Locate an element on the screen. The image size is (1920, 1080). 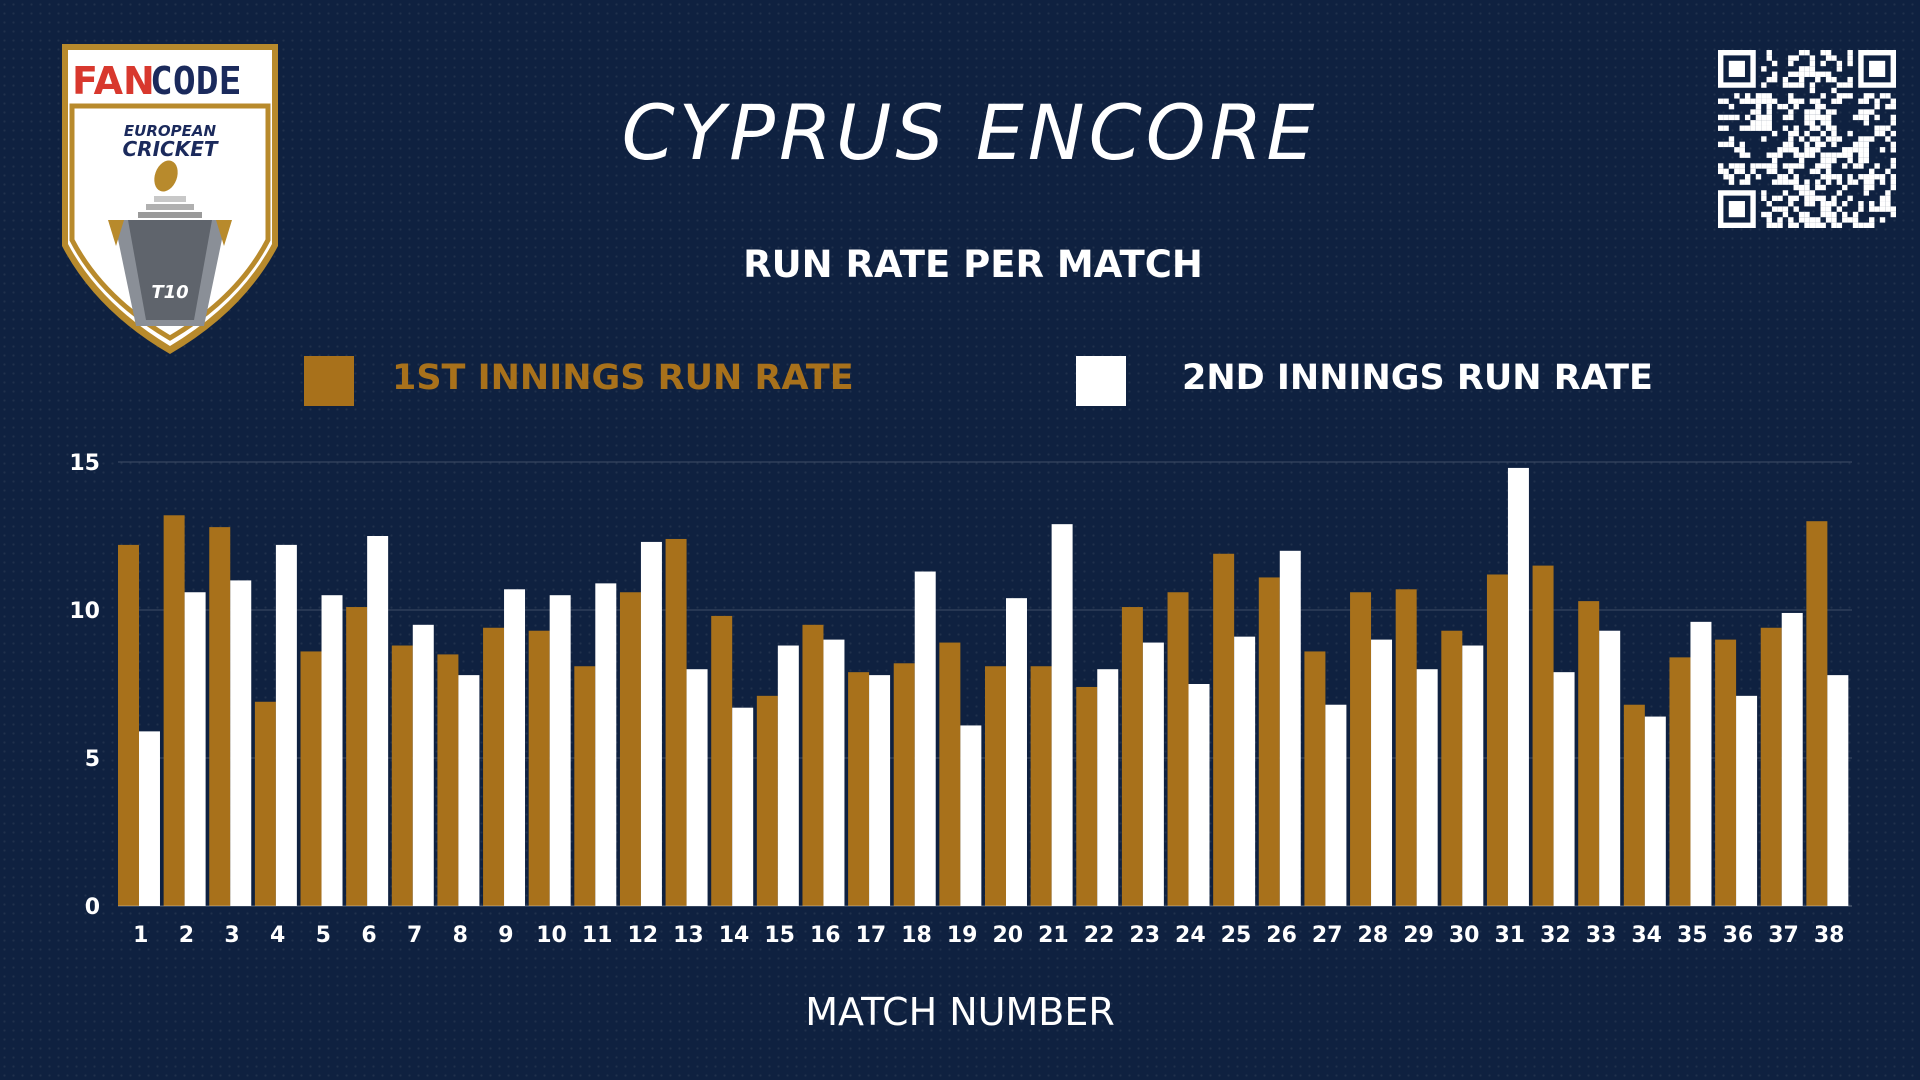
logo-brand-code: CODE is located at coordinates (196, 81).